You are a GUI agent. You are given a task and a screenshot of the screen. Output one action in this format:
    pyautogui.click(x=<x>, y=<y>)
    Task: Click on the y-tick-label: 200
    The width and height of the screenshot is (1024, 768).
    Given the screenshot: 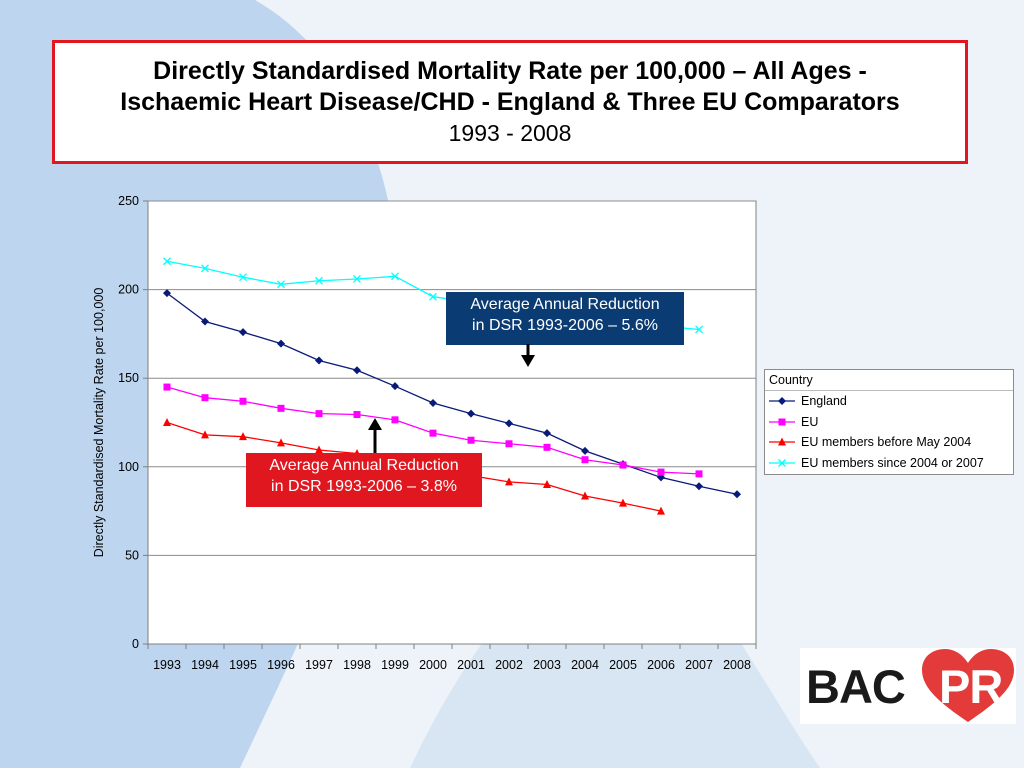 What is the action you would take?
    pyautogui.click(x=128, y=290)
    